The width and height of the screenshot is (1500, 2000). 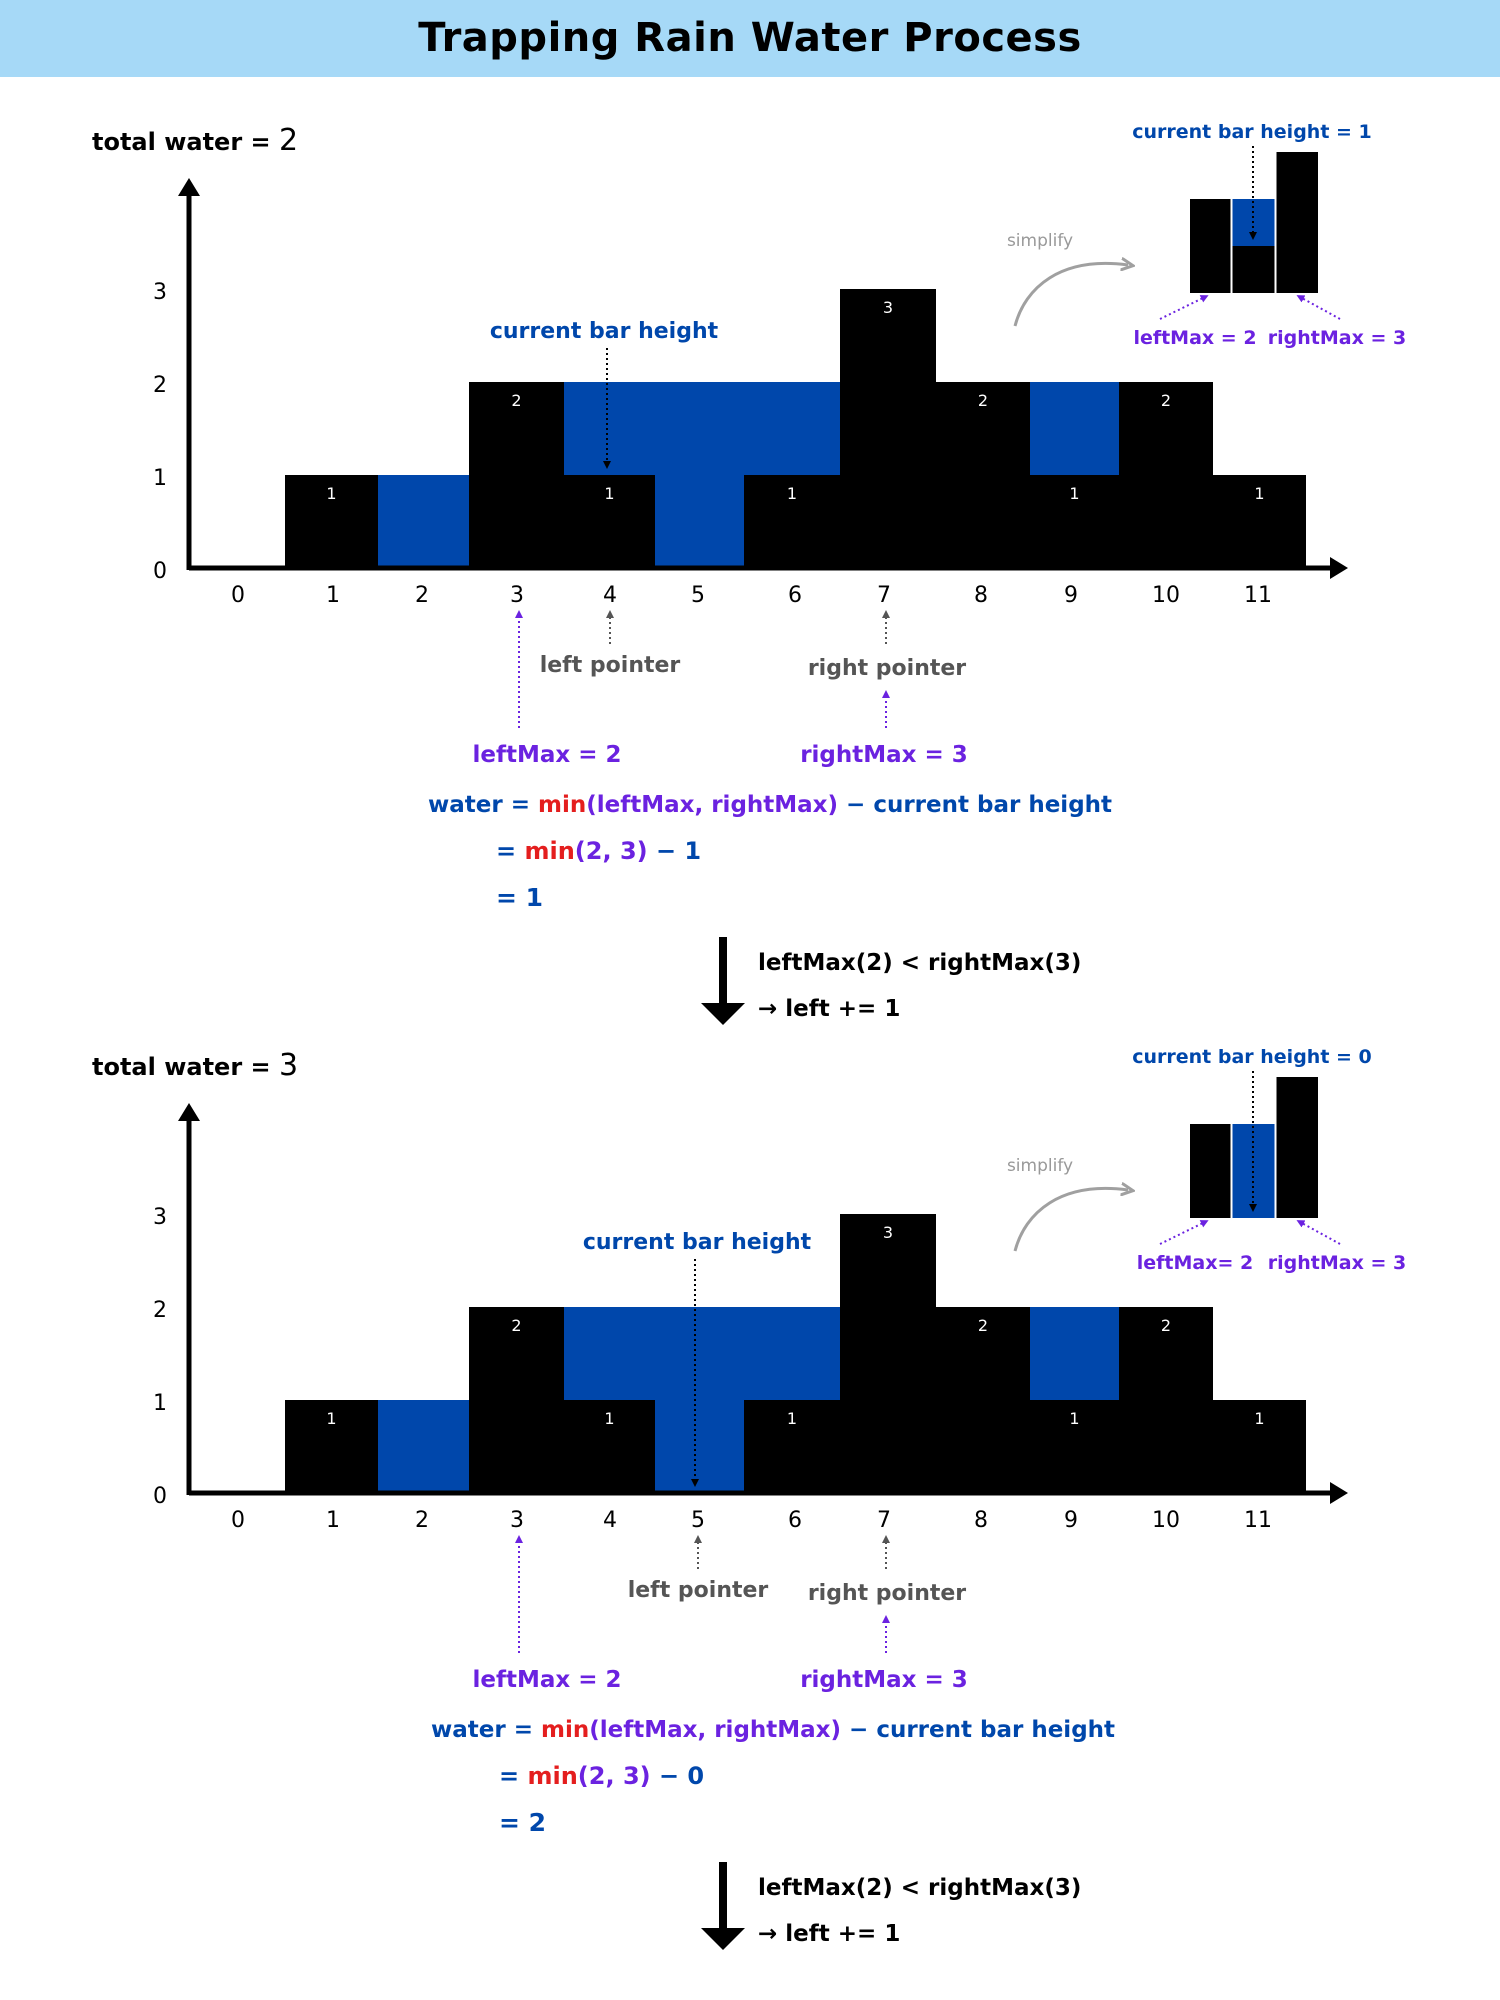 What do you see at coordinates (288, 140) in the screenshot?
I see `total-water-value: 2` at bounding box center [288, 140].